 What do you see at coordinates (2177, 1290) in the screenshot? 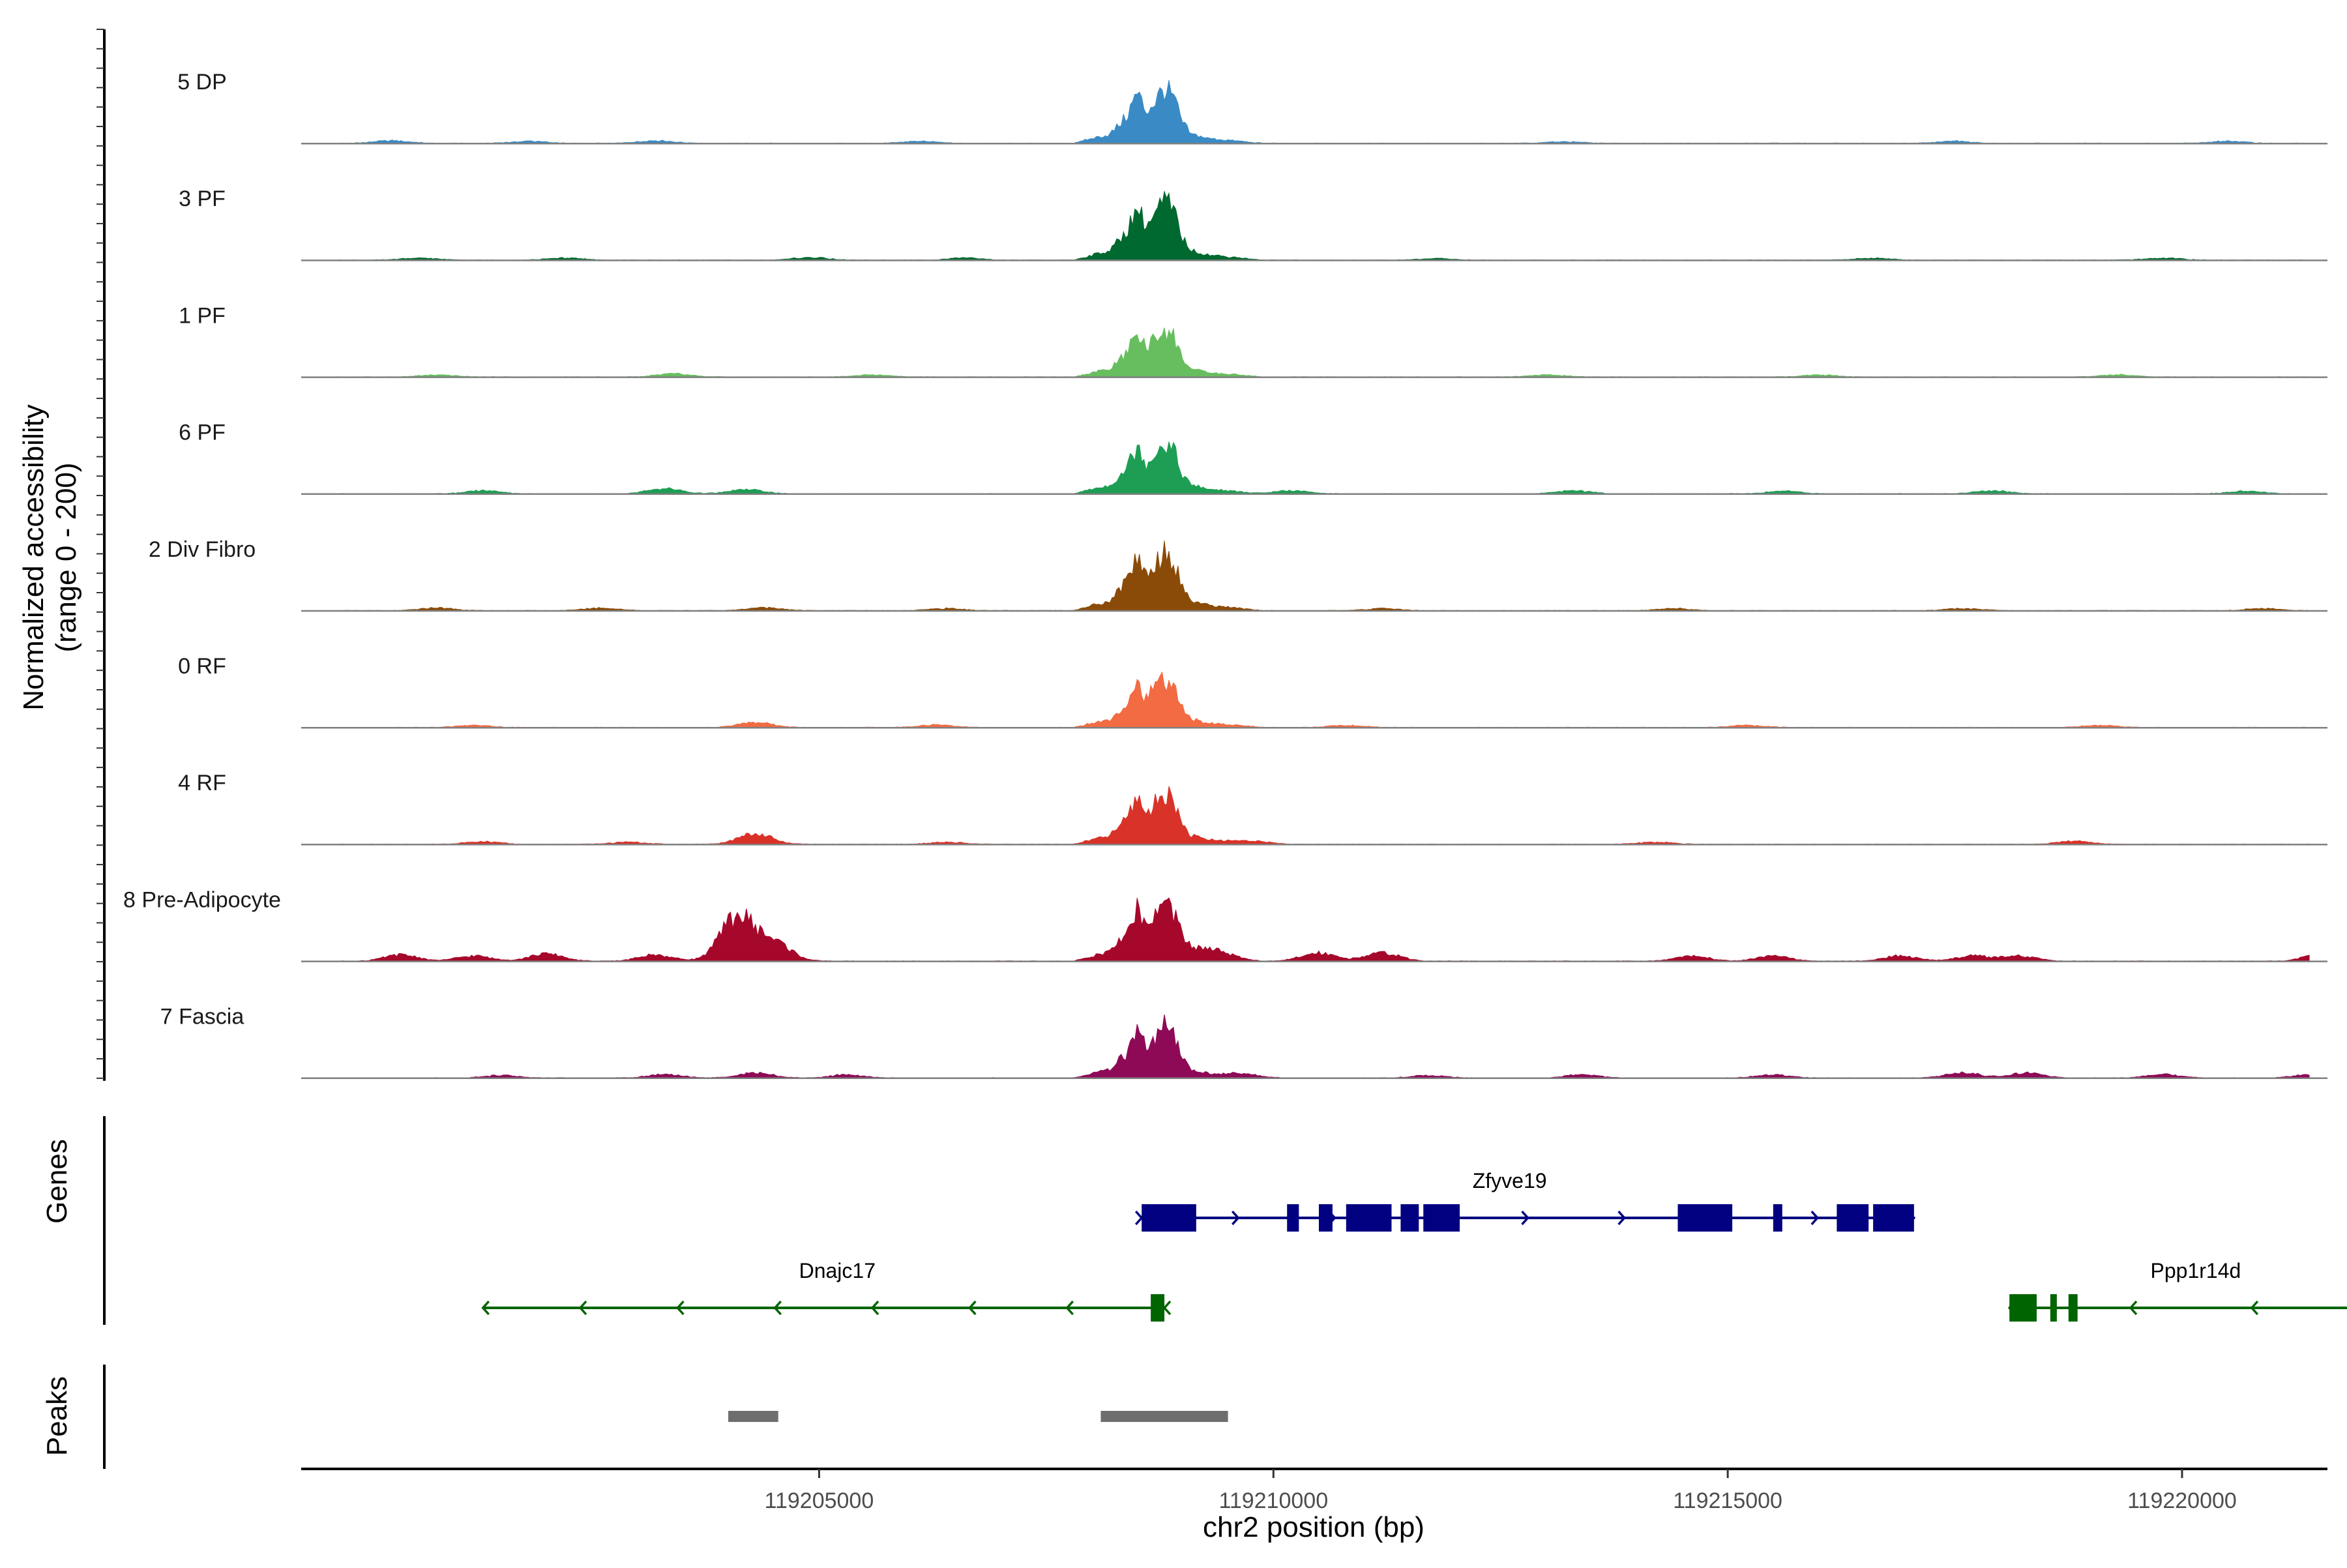
I see `gene-ppp1r14d: Ppp1r14d` at bounding box center [2177, 1290].